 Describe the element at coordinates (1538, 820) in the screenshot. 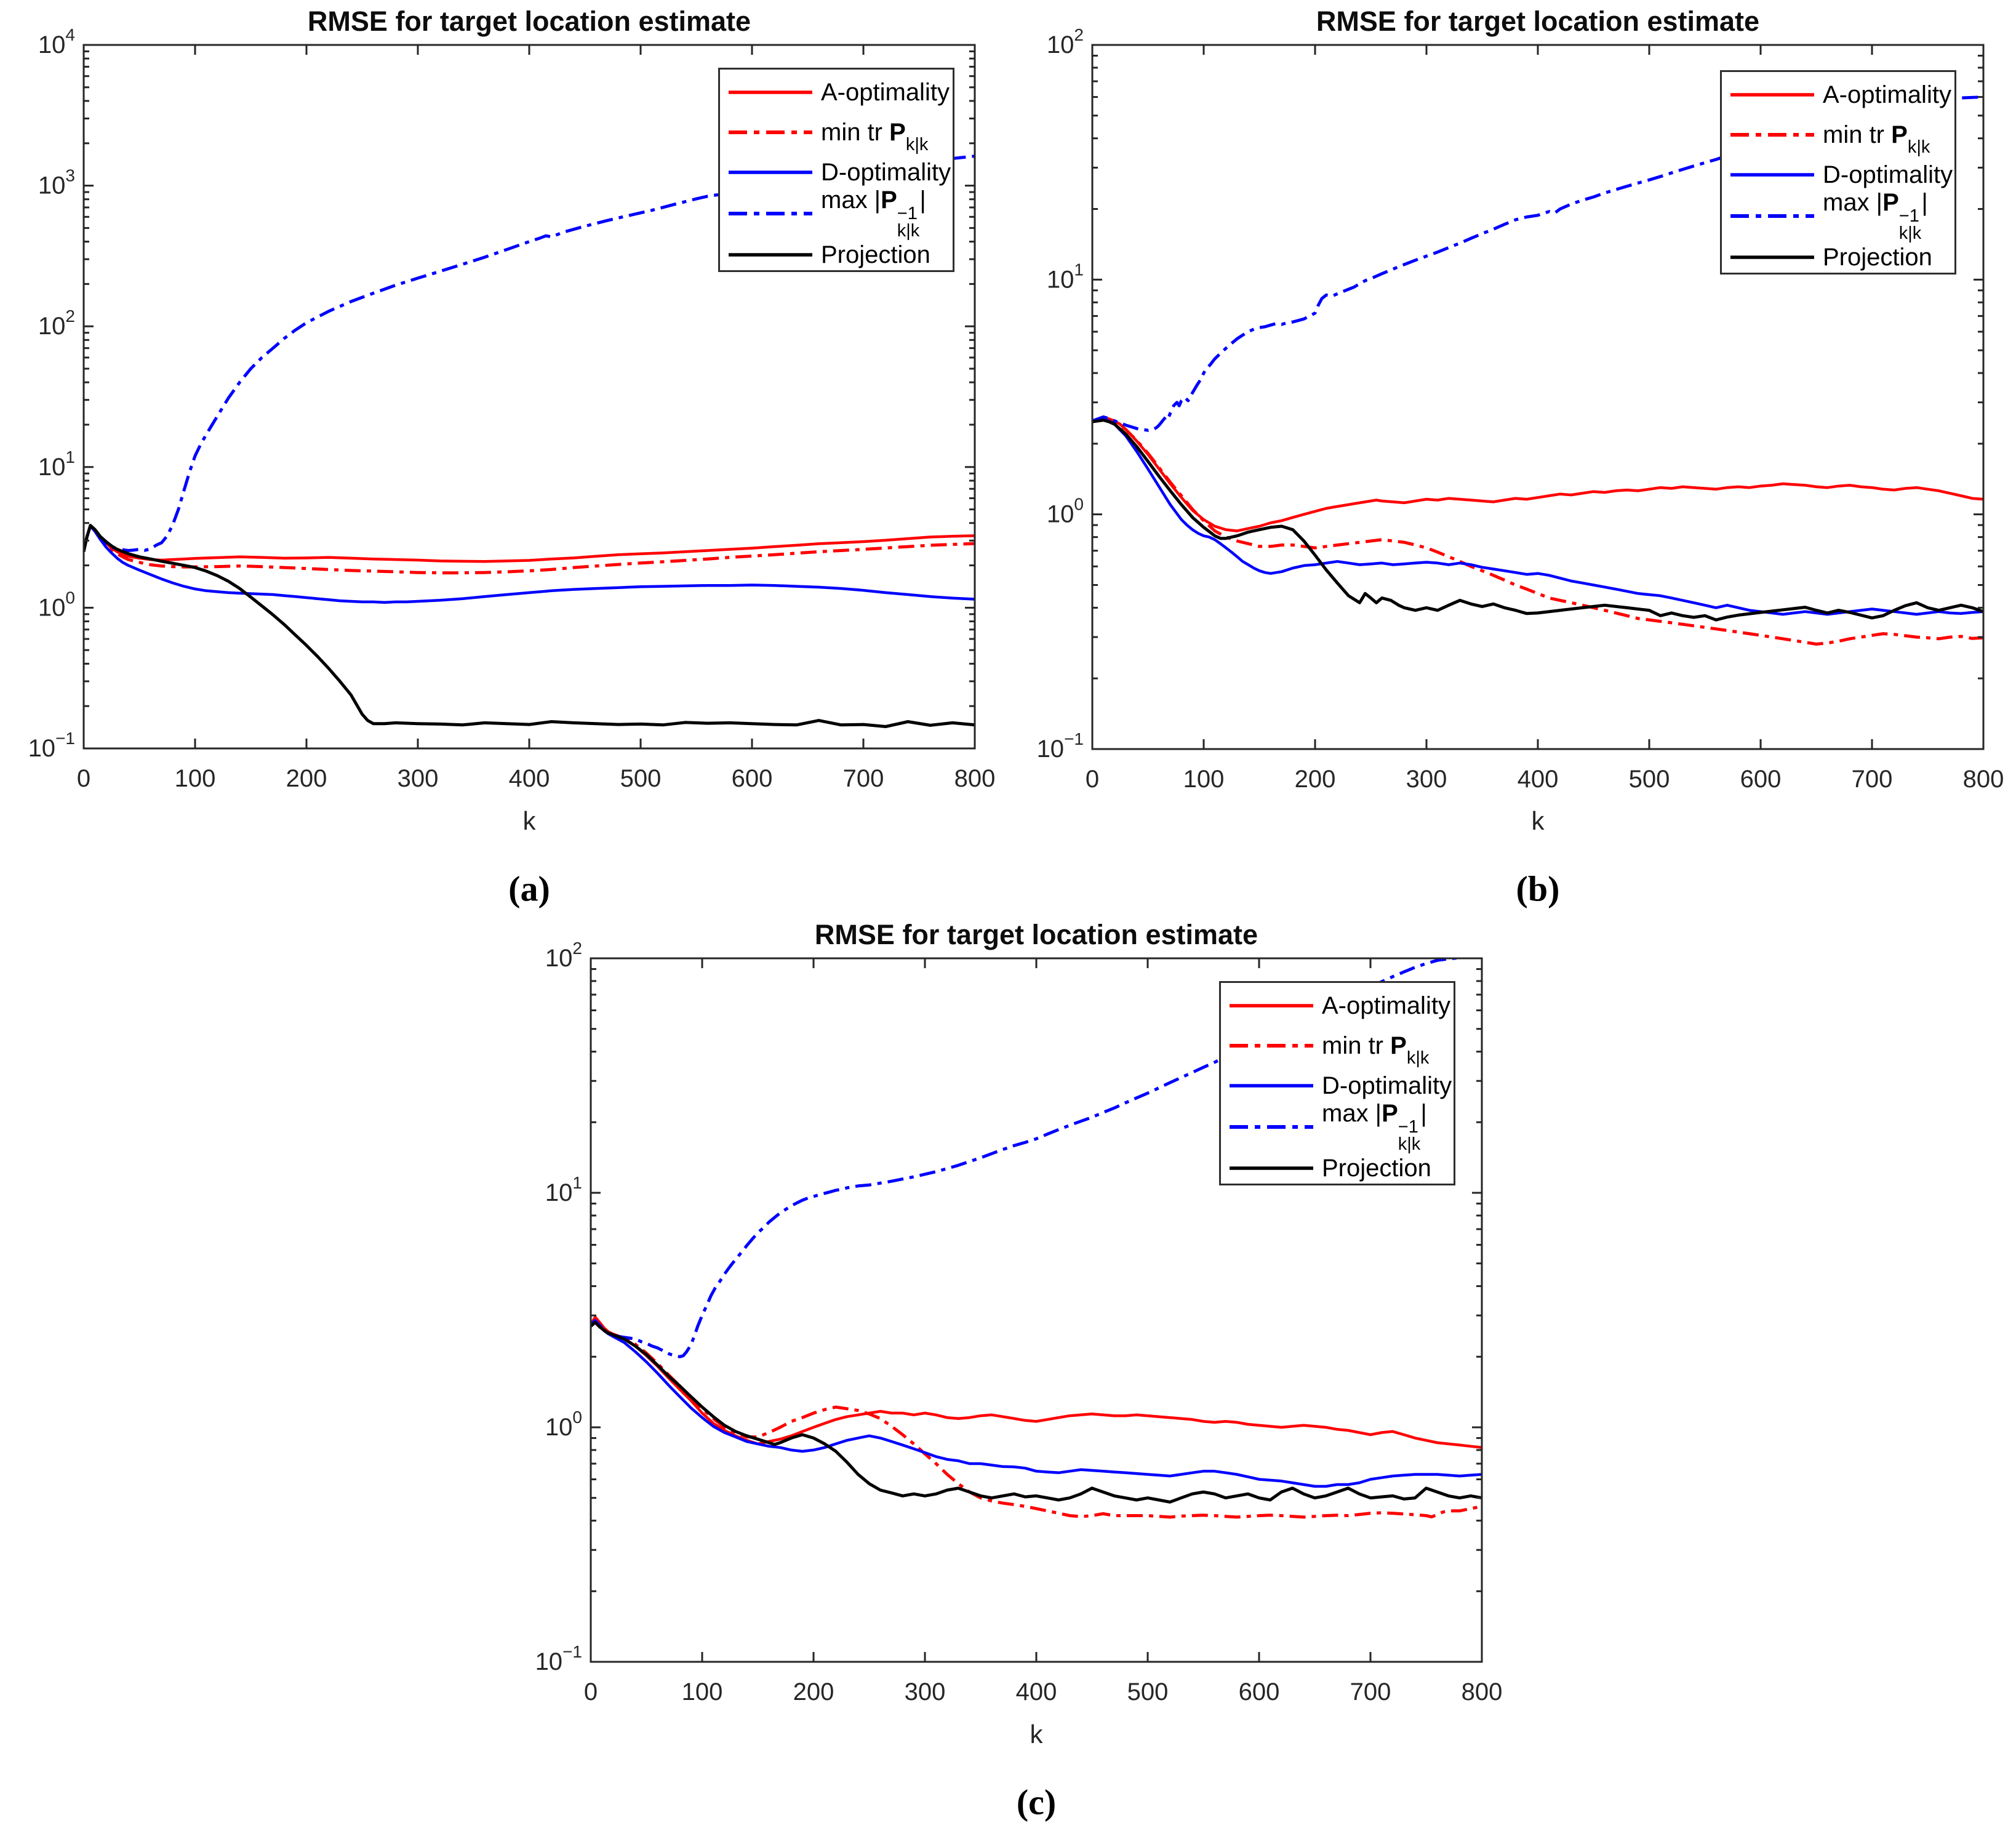

I see `plot-b-xlabel: k` at that location.